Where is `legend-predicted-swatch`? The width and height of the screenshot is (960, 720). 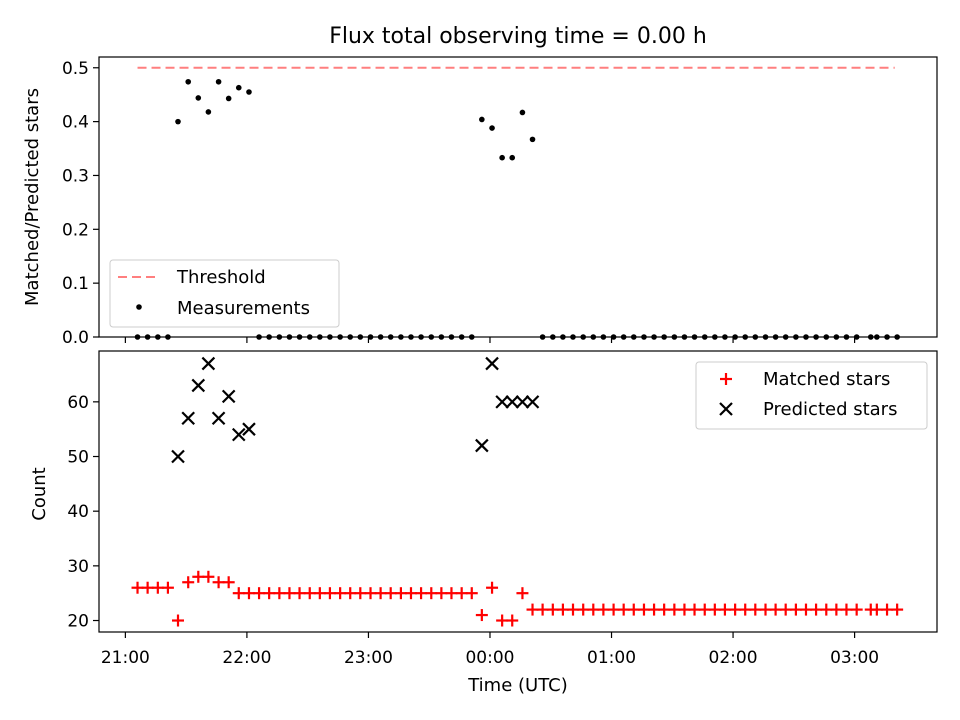
legend-predicted-swatch is located at coordinates (726, 409).